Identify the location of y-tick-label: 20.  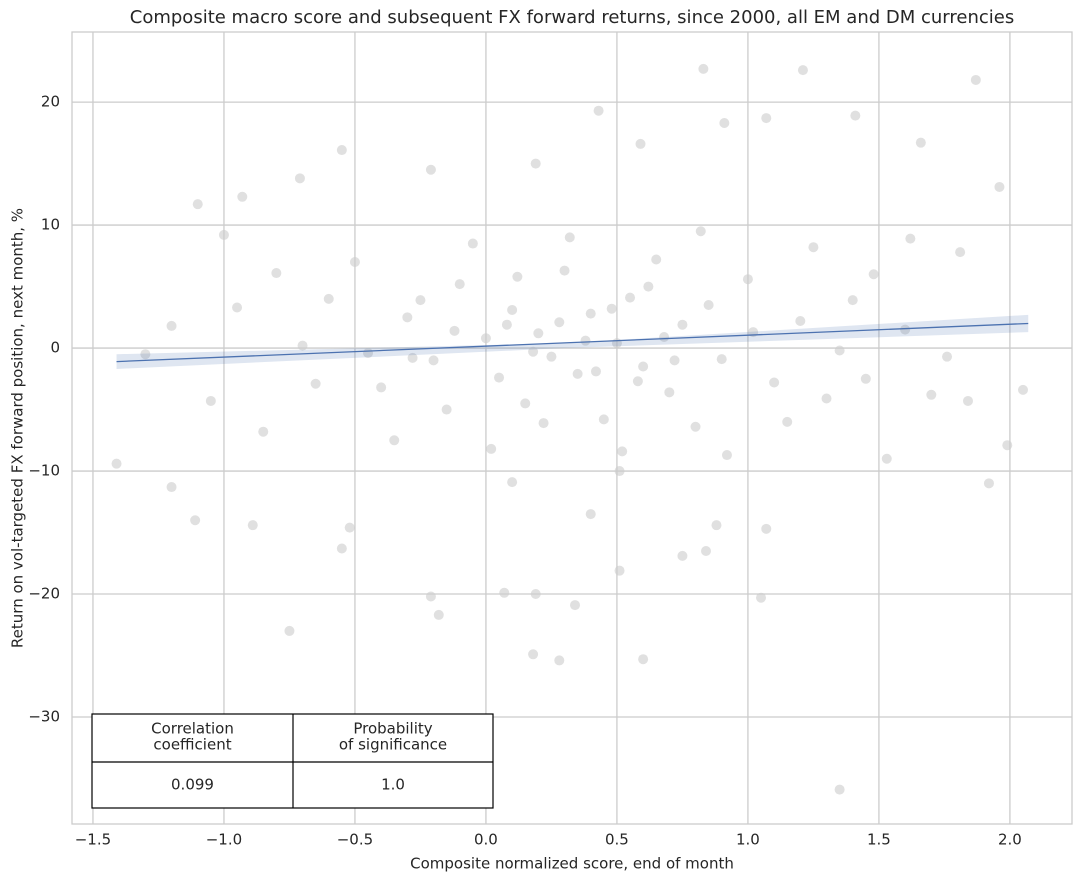
(50, 102).